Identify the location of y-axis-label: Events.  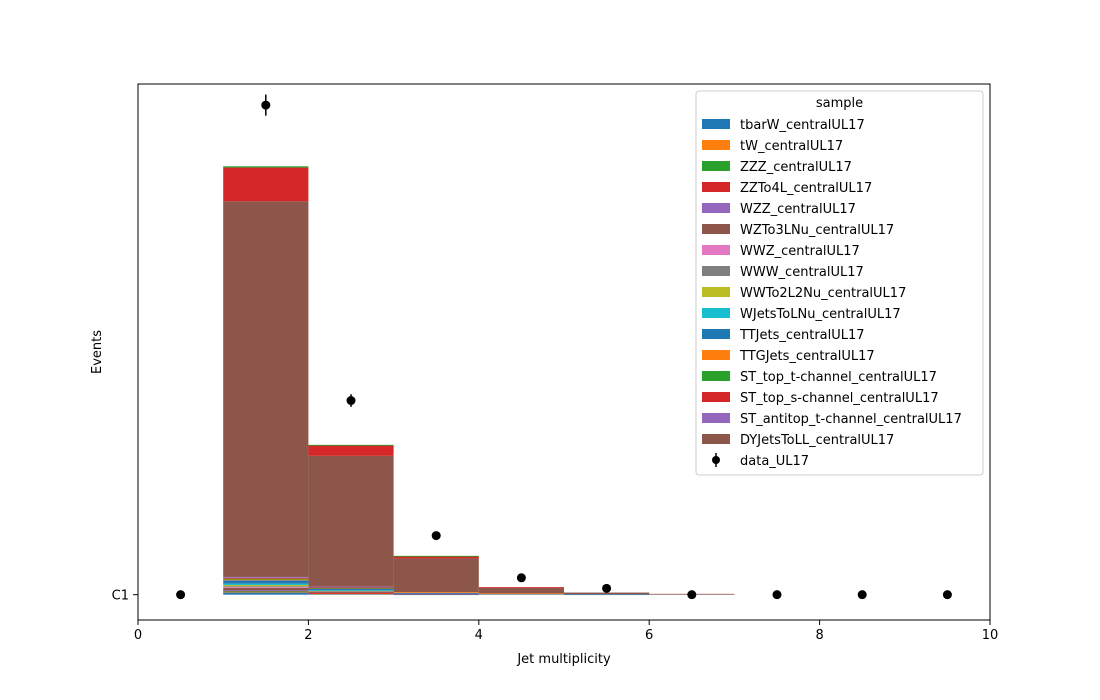
(97, 352).